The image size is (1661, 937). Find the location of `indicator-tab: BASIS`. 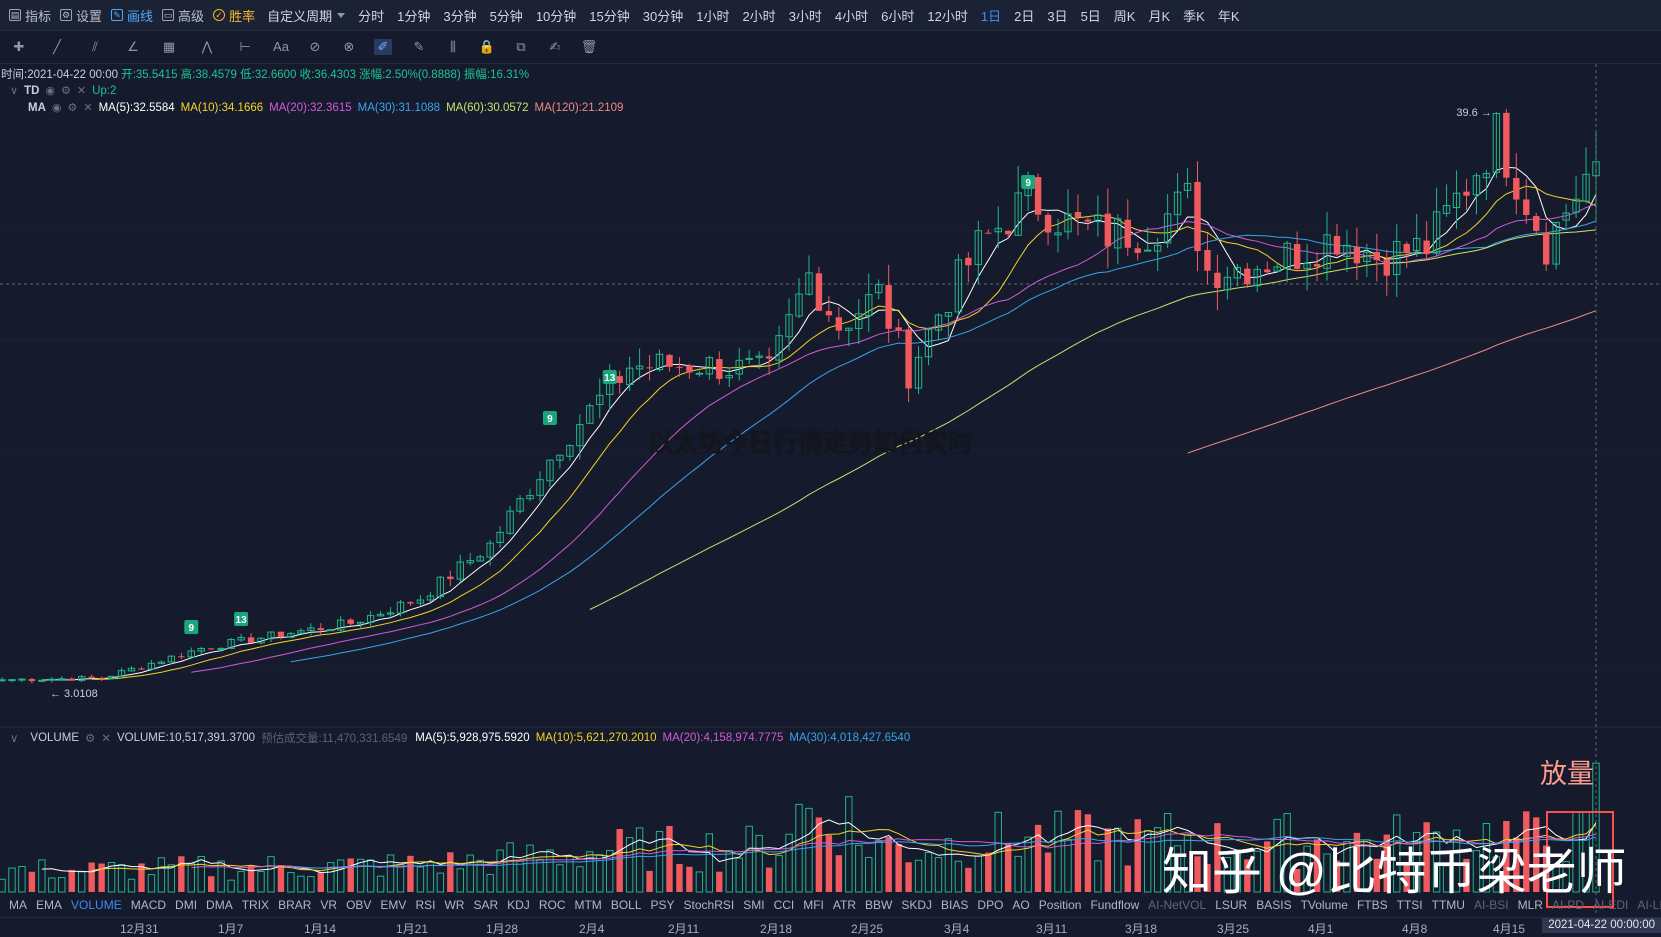

indicator-tab: BASIS is located at coordinates (1274, 905).